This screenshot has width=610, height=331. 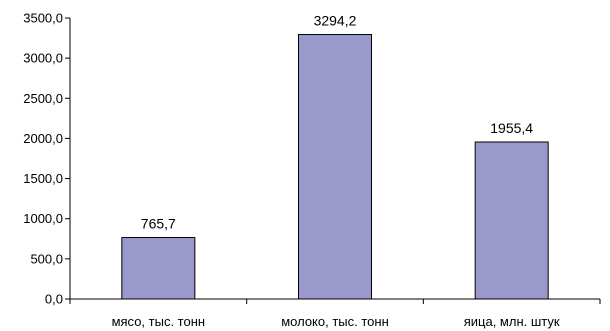 I want to click on x-category-label: молоко, тыс. тонн, so click(x=335, y=321).